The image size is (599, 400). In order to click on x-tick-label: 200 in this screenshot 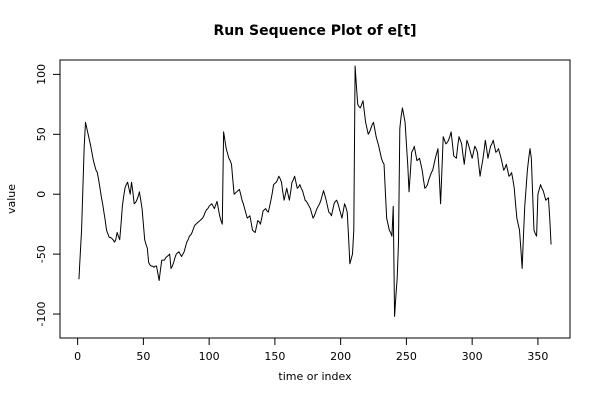, I will do `click(340, 356)`.